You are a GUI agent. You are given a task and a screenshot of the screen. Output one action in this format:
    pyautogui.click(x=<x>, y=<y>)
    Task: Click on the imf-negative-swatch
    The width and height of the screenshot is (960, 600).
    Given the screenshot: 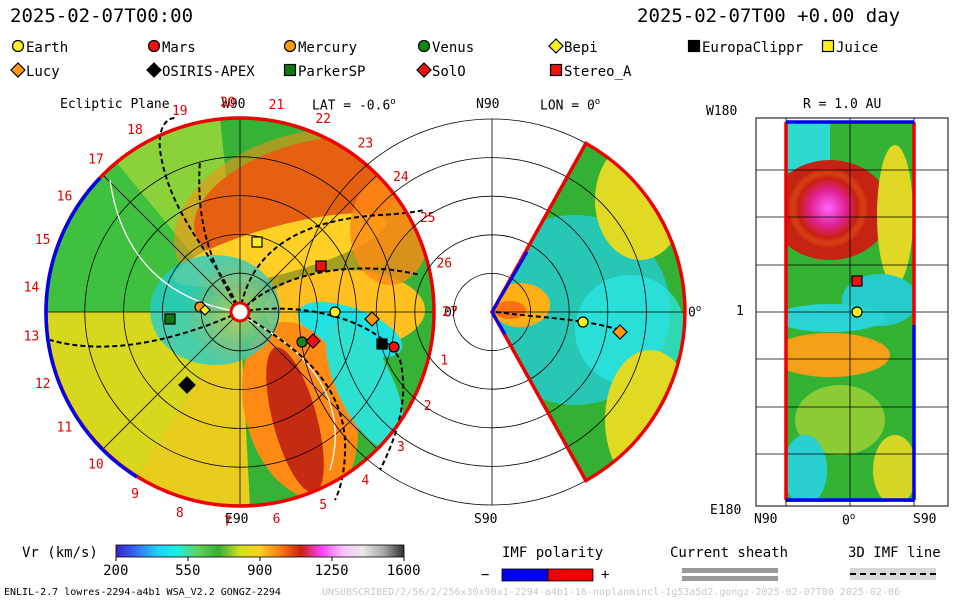 What is the action you would take?
    pyautogui.click(x=525, y=575)
    